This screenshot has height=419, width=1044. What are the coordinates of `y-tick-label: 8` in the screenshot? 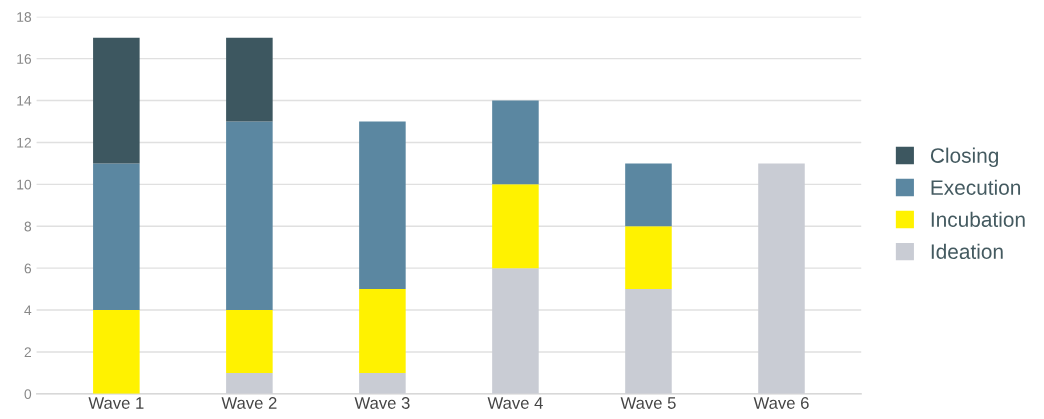 It's located at (28, 226).